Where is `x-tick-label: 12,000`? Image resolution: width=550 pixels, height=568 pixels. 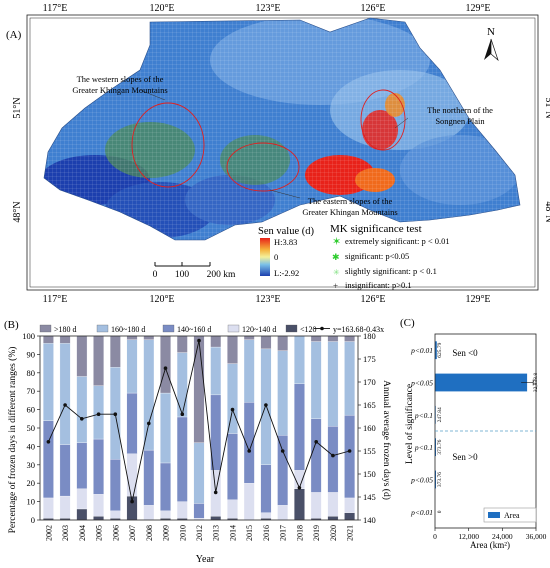
x-tick-label: 12,000 is located at coordinates (468, 536).